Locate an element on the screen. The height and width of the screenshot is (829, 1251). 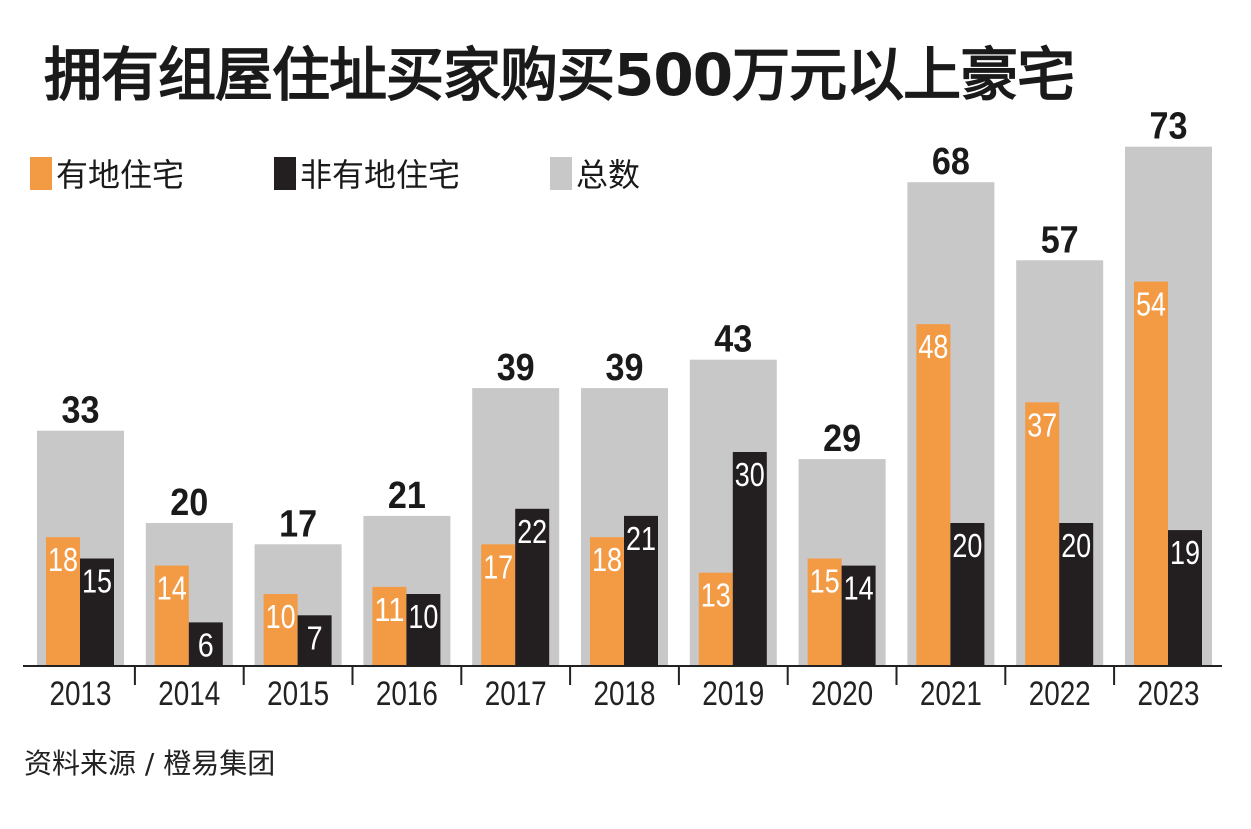
label-non-landed-2017: 22 is located at coordinates (532, 531).